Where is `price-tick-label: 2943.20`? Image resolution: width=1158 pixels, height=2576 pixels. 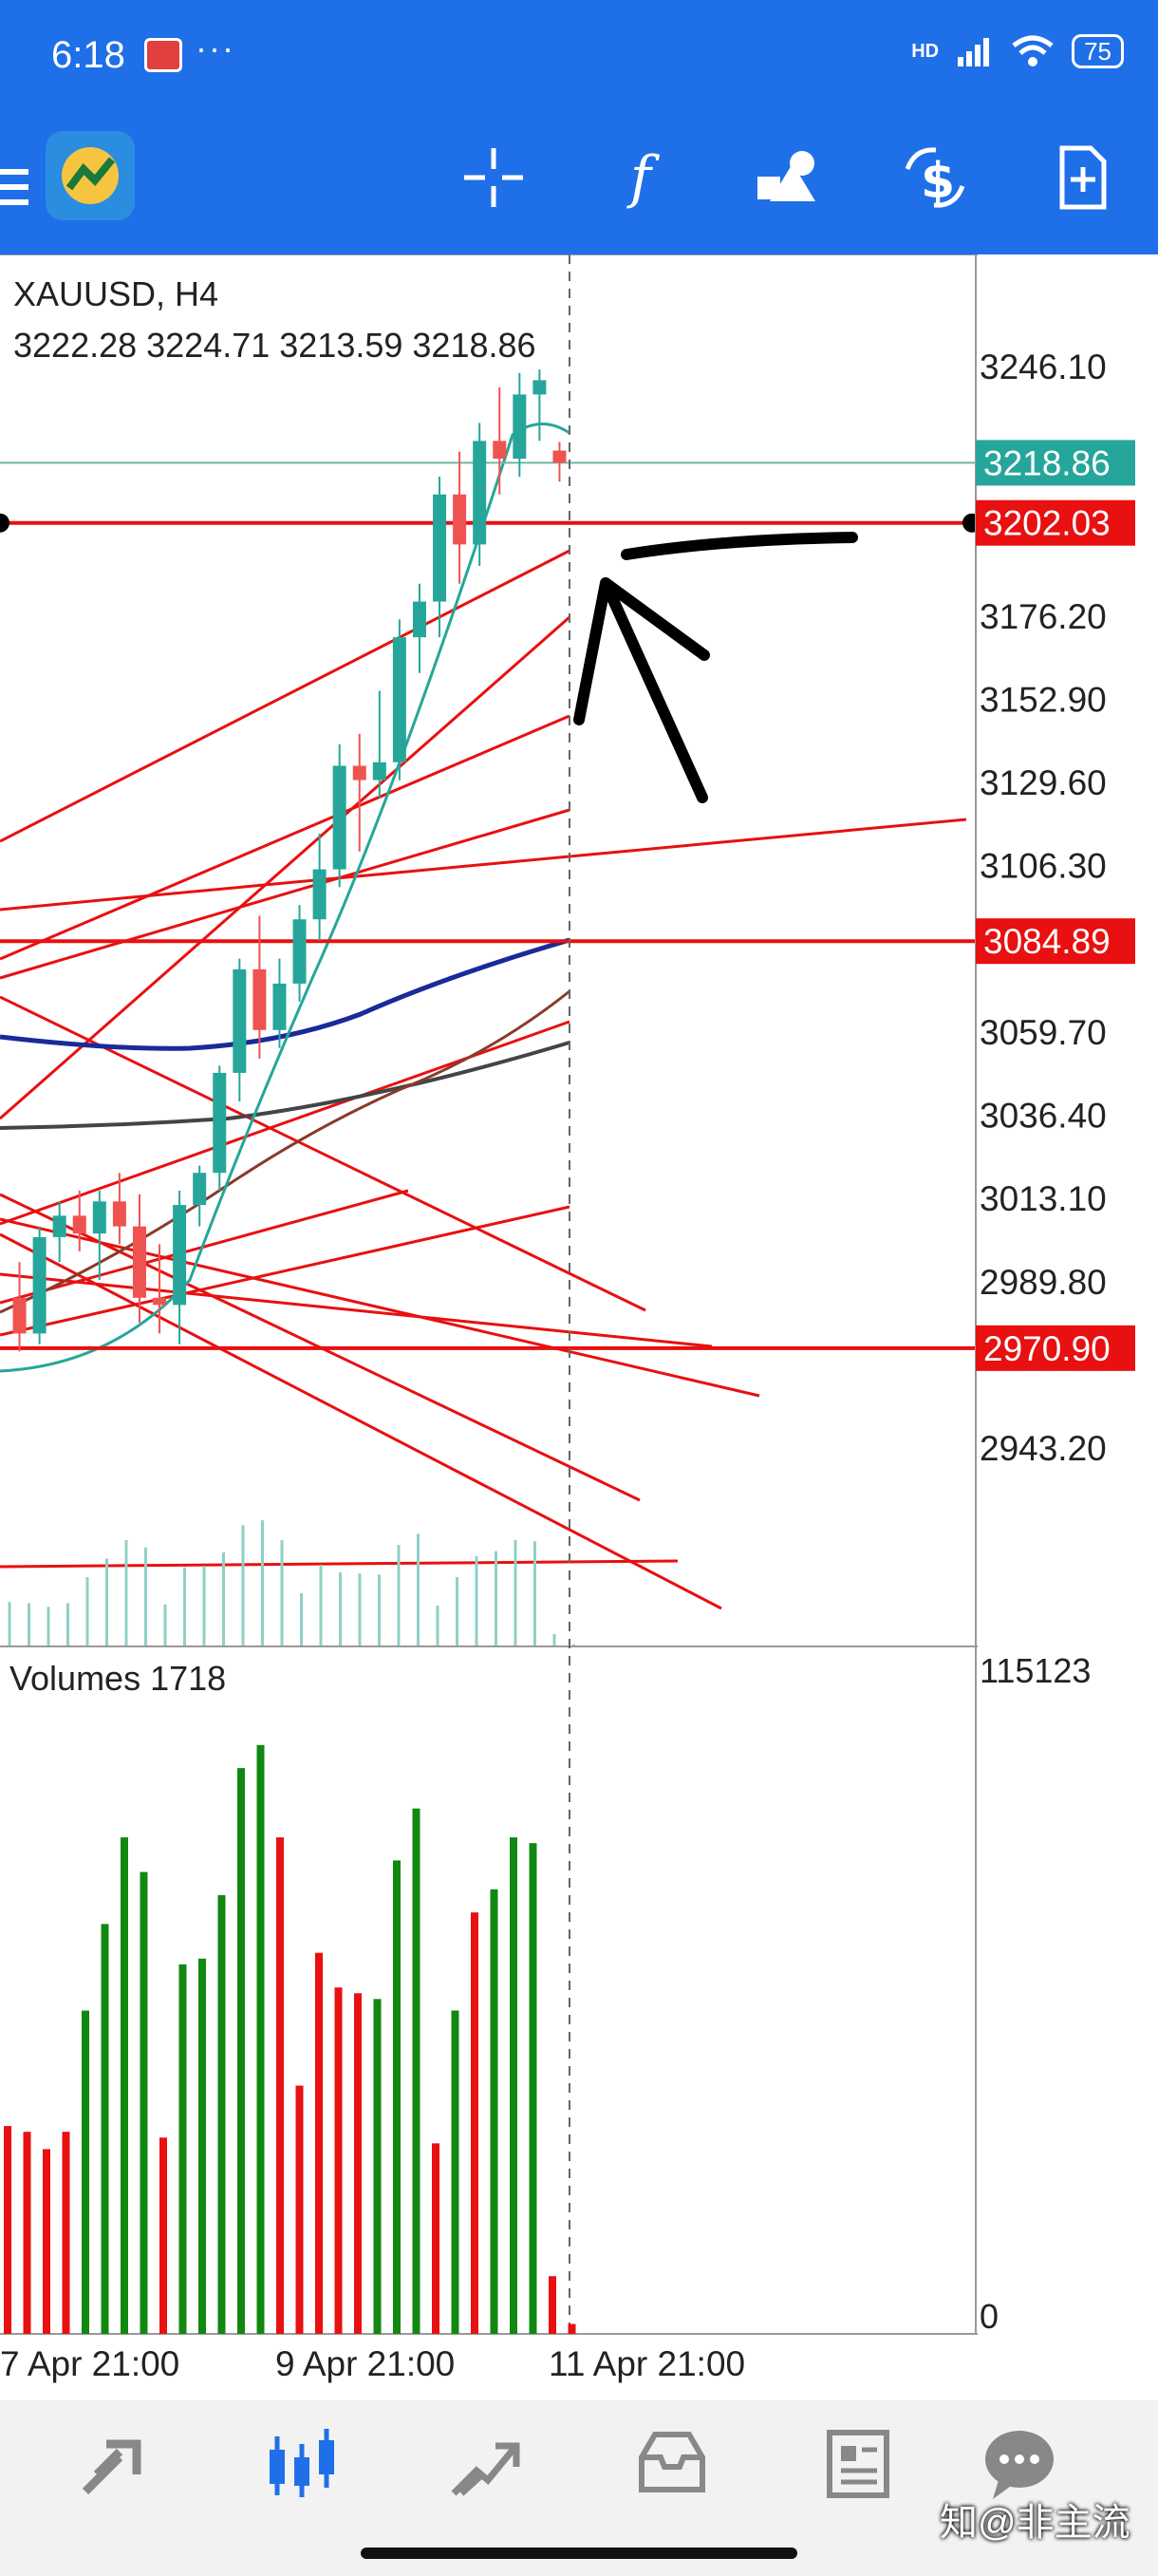
price-tick-label: 2943.20 is located at coordinates (1043, 1448).